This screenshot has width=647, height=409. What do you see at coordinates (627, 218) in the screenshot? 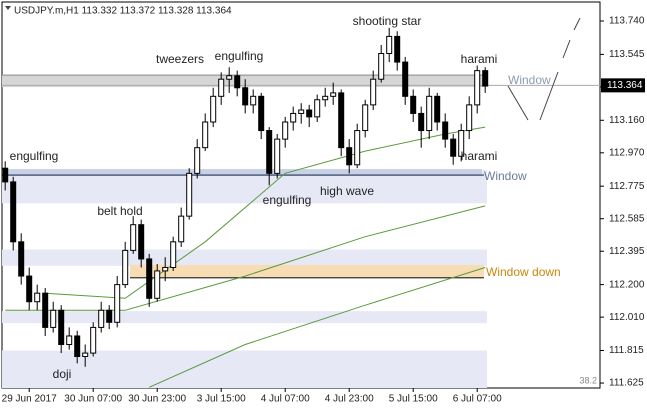
I see `y-tick-label: 112.585` at bounding box center [627, 218].